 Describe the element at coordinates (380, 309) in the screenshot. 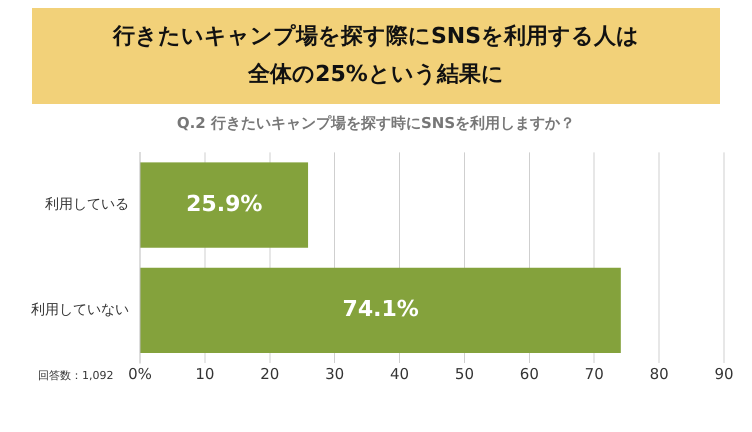

I see `data-label: 74.1%` at that location.